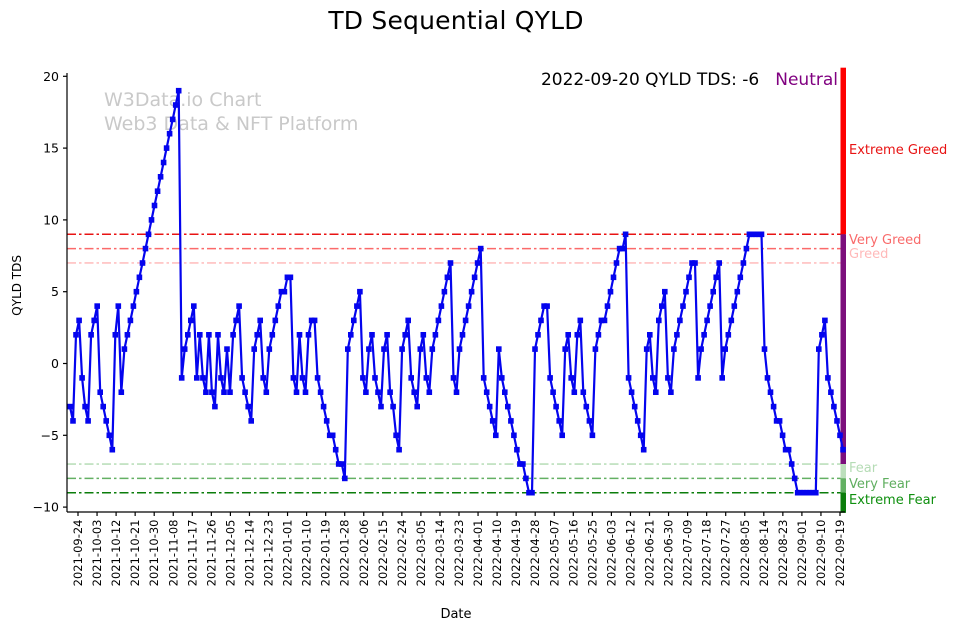  I want to click on x-axis-label: Date, so click(456, 614).